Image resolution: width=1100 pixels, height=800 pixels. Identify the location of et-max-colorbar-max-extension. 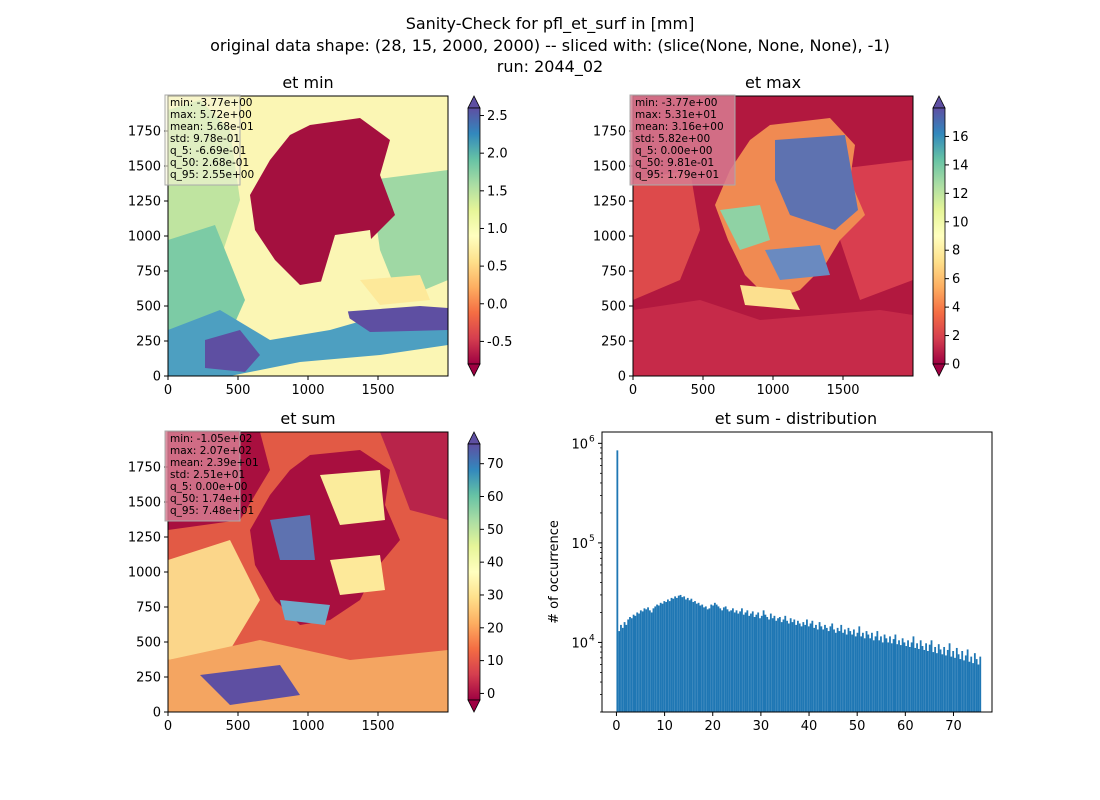
(939, 102).